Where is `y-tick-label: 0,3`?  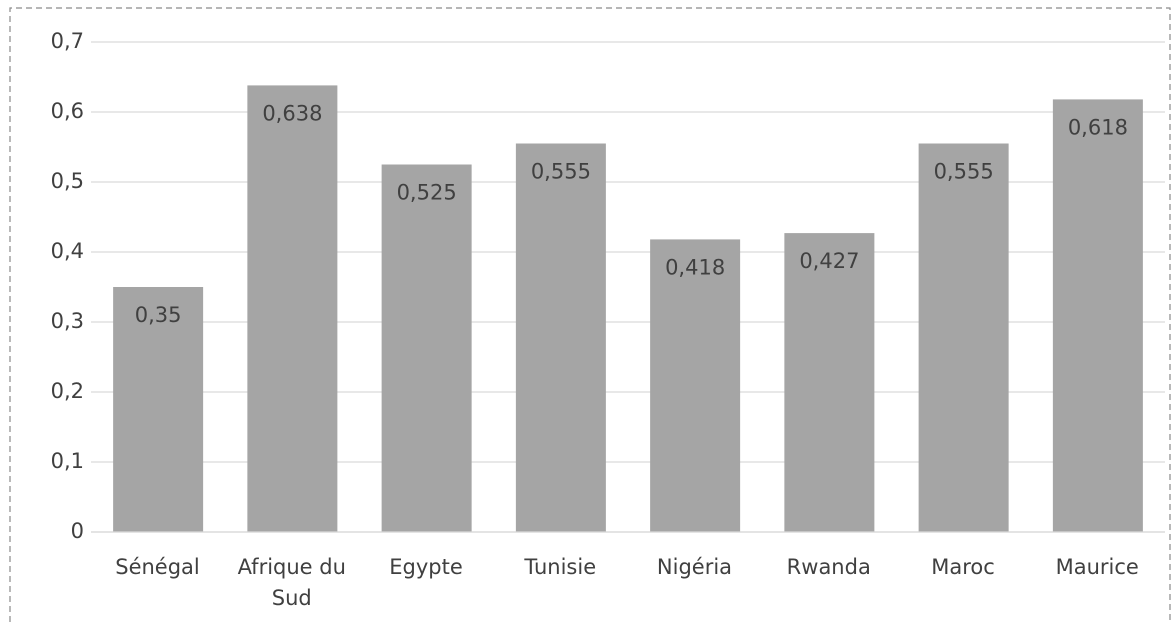
y-tick-label: 0,3 is located at coordinates (67, 321).